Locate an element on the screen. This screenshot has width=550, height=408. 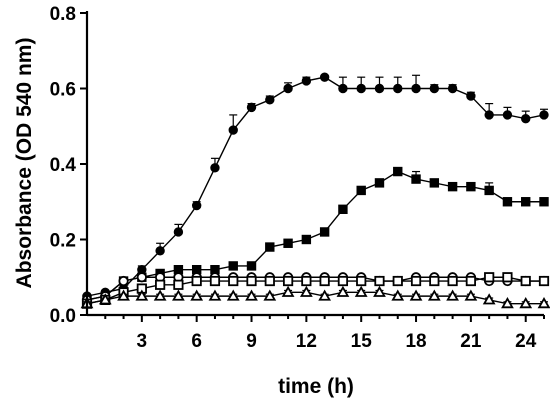
x-tick-label: 6 is located at coordinates (196, 341).